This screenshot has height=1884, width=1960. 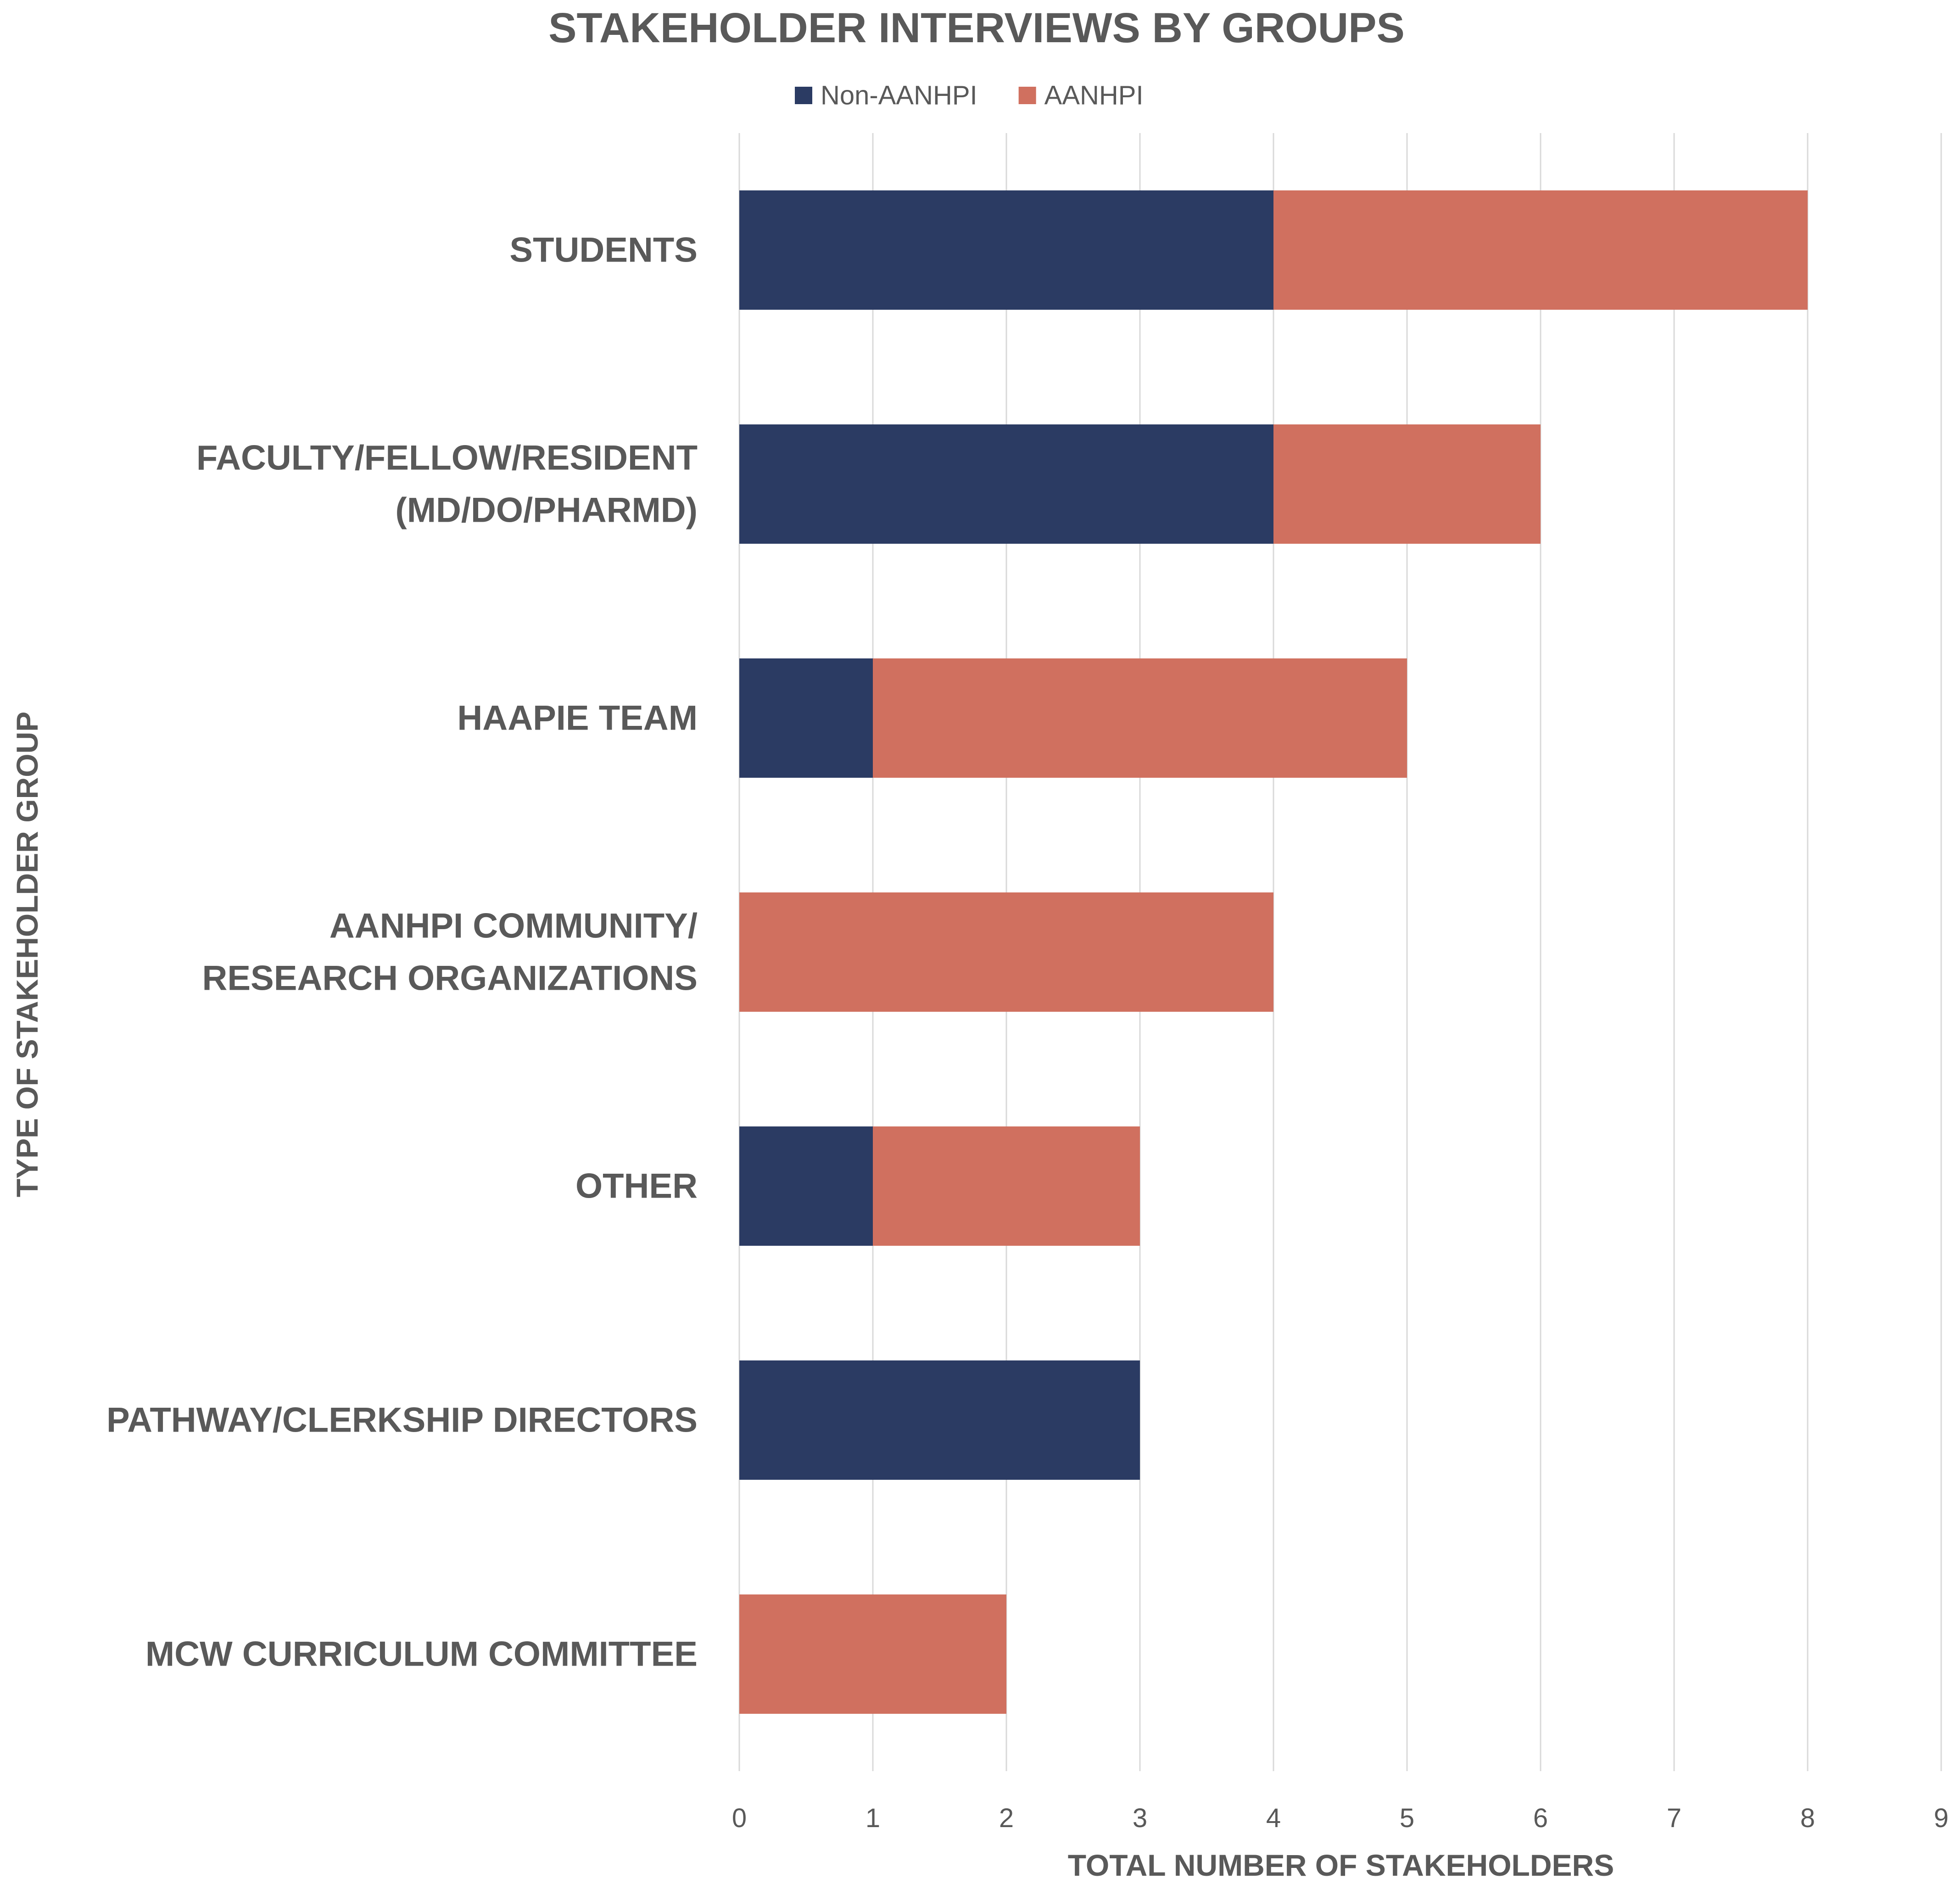 I want to click on legend-swatch-aanhpi, so click(x=1027, y=95).